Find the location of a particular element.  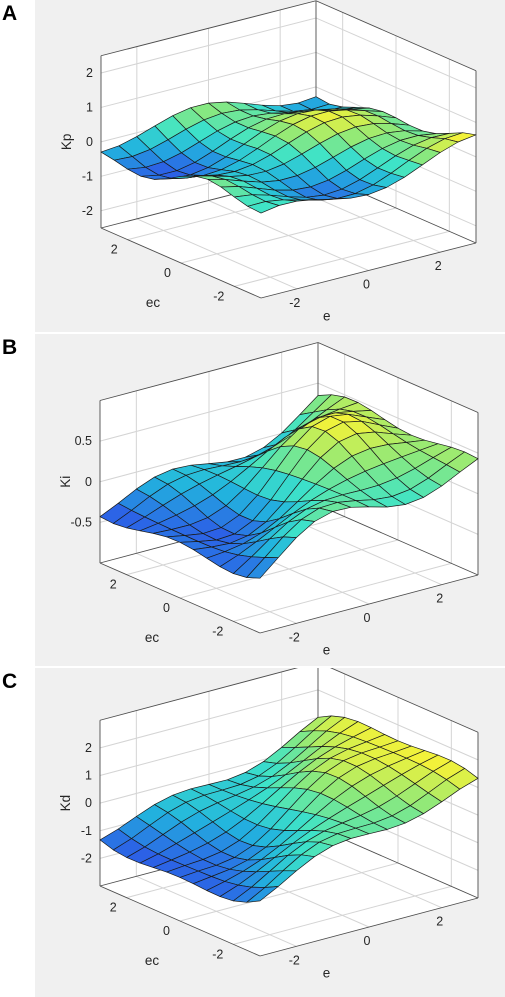

z-tick-label: 0.5 is located at coordinates (83, 441).